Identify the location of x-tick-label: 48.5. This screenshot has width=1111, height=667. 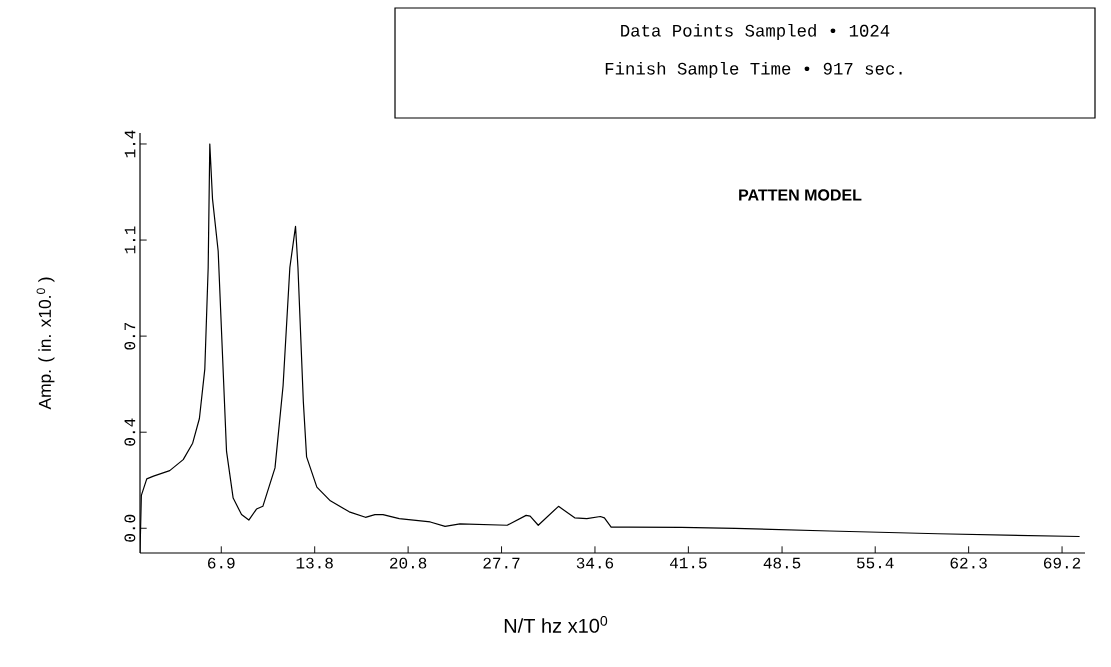
(782, 563).